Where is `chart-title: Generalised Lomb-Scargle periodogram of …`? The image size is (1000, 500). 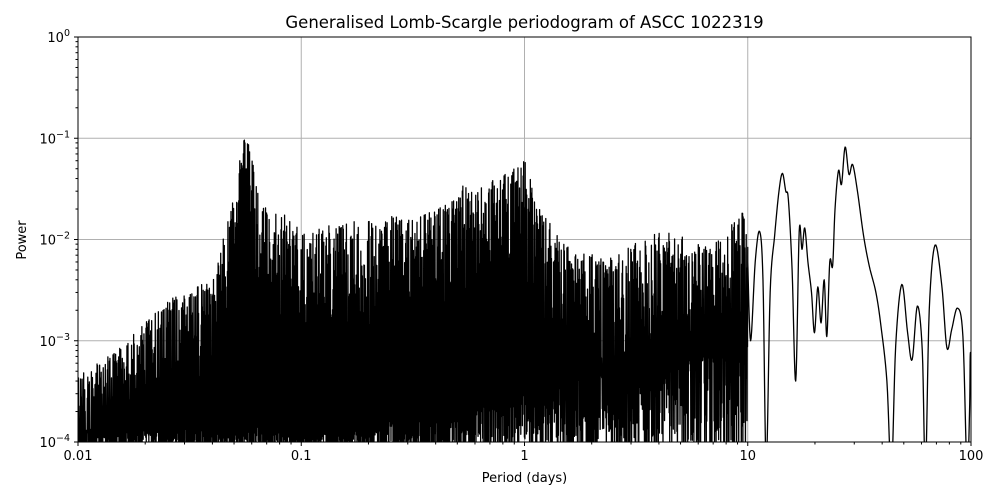 chart-title: Generalised Lomb-Scargle periodogram of … is located at coordinates (524, 22).